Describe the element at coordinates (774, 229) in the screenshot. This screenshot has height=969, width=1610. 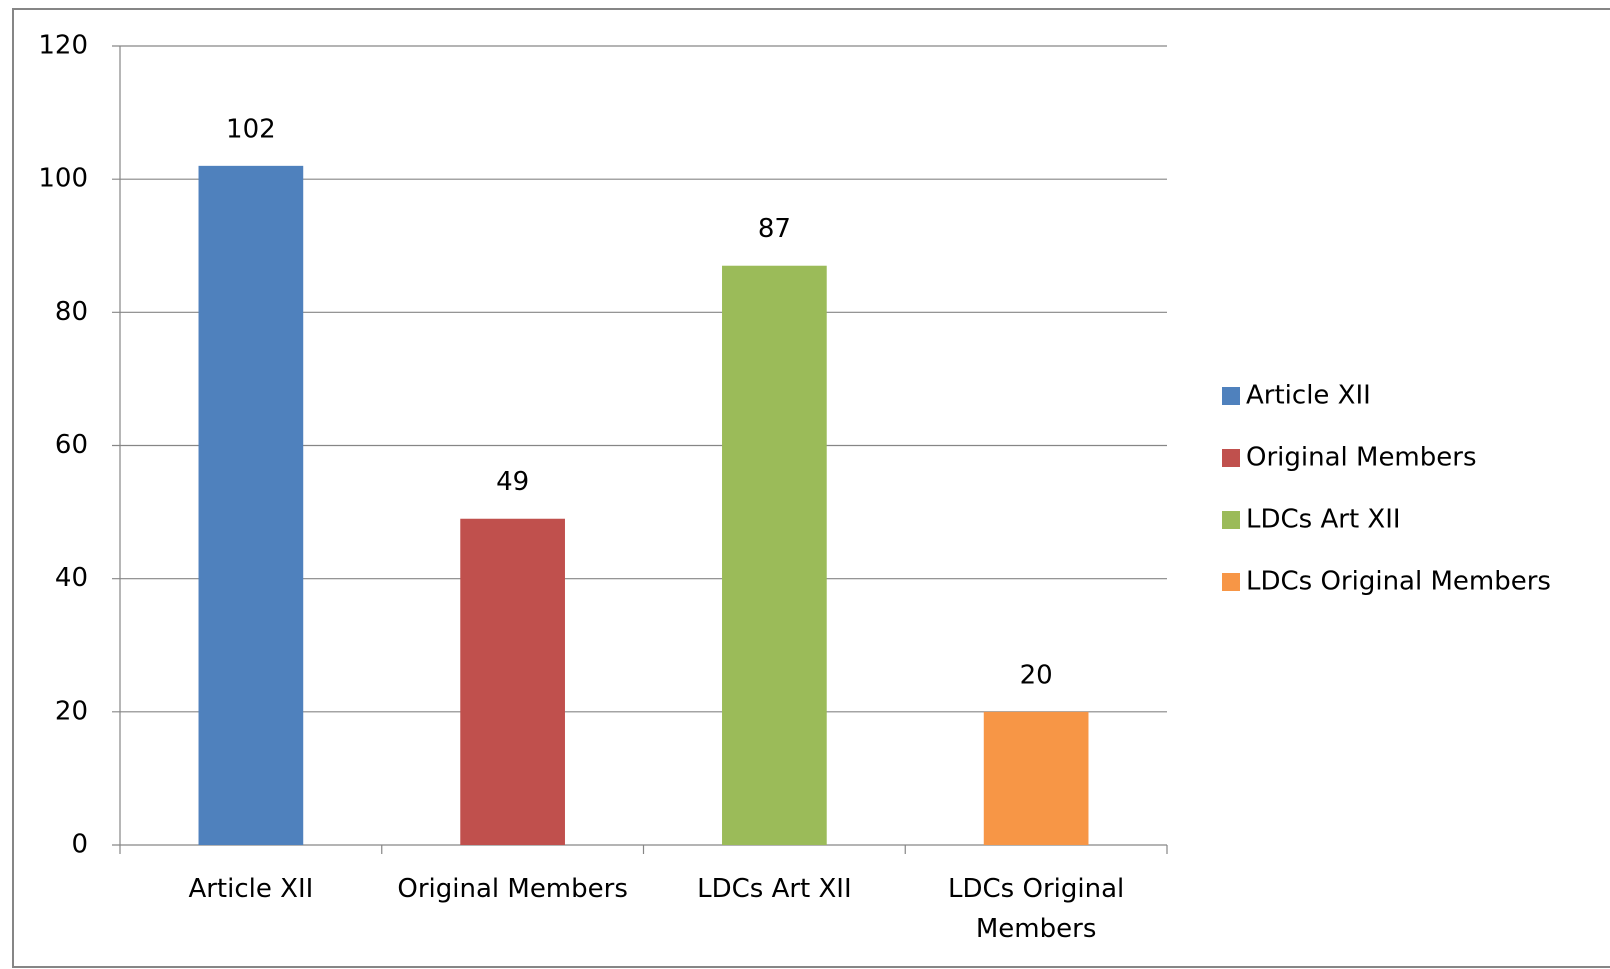
I see `data-label: 87` at that location.